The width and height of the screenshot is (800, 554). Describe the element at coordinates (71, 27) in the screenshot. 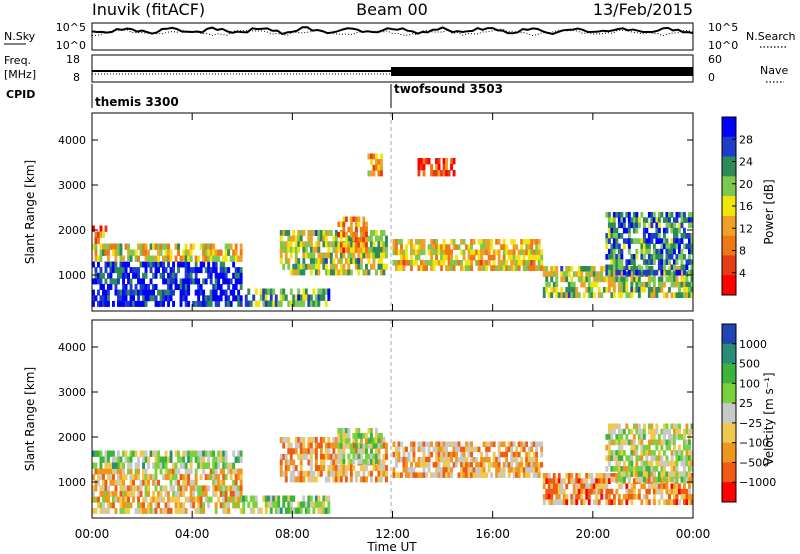

I see `nsky-left-tick-top: 10^5` at that location.